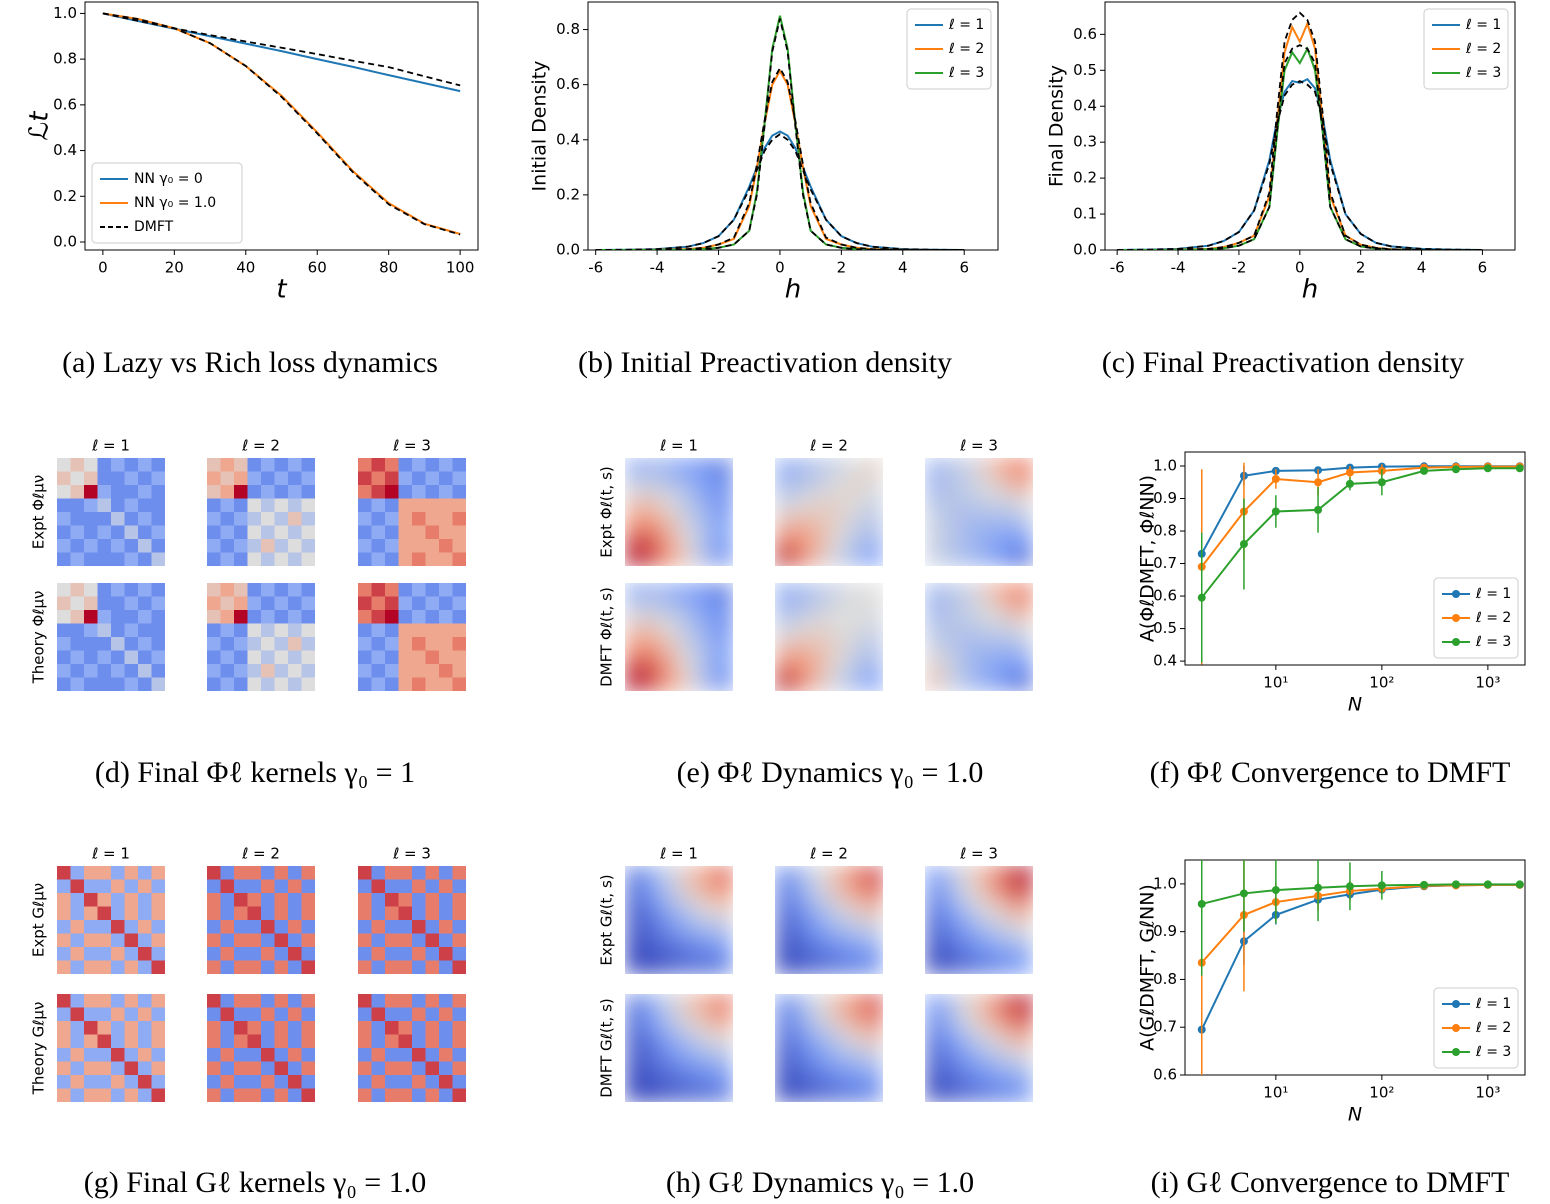 The image size is (1550, 1204). What do you see at coordinates (1085, 106) in the screenshot?
I see `y-tick-label: 0.4` at bounding box center [1085, 106].